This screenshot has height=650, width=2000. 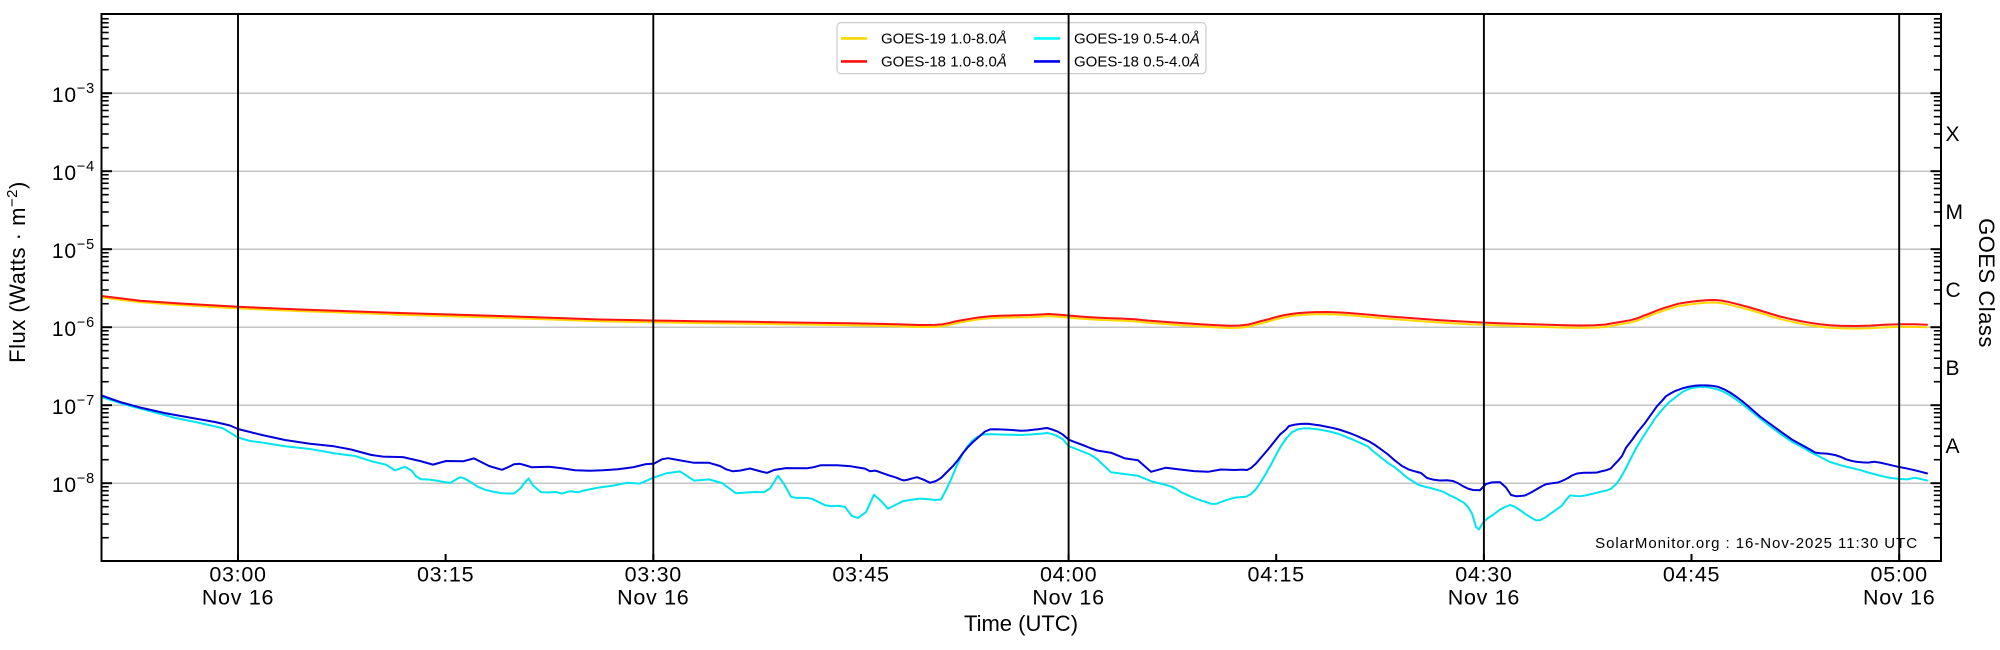 What do you see at coordinates (445, 575) in the screenshot?
I see `svg-text: 03:15` at bounding box center [445, 575].